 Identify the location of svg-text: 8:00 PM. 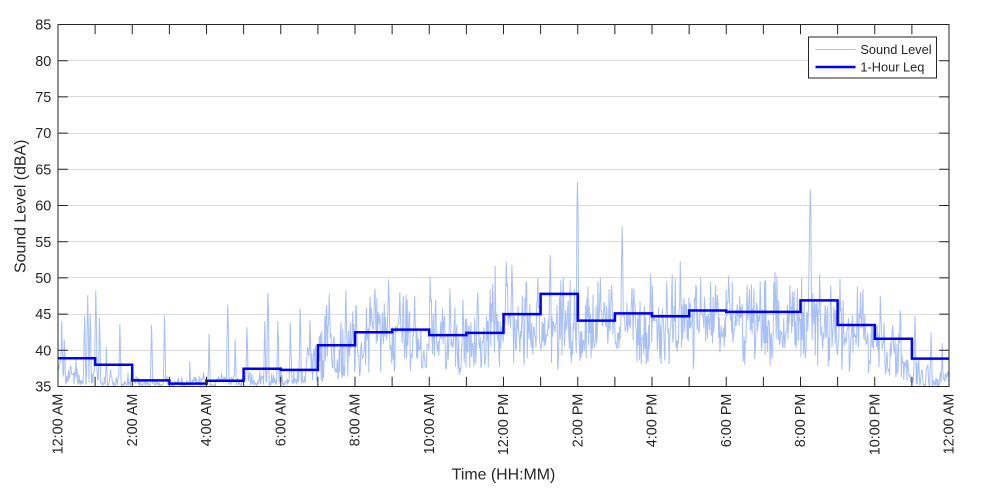
(801, 421).